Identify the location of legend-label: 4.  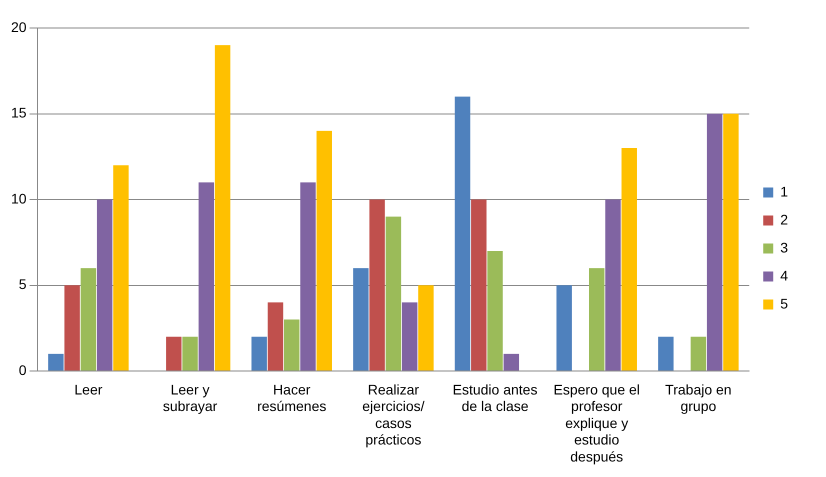
(784, 275).